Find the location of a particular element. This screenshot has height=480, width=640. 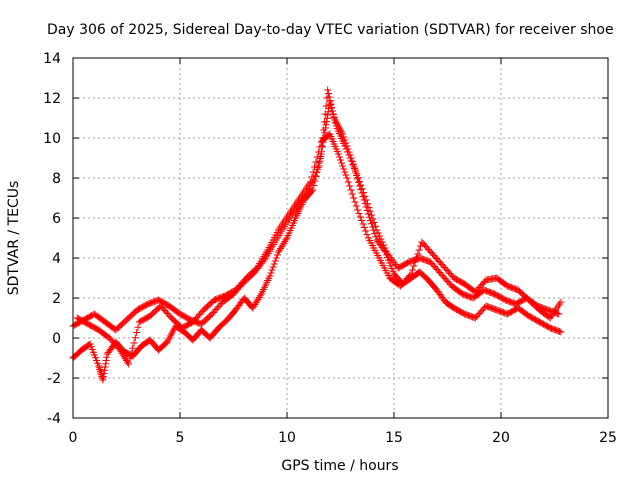

y-tick-label: 6 is located at coordinates (56, 219).